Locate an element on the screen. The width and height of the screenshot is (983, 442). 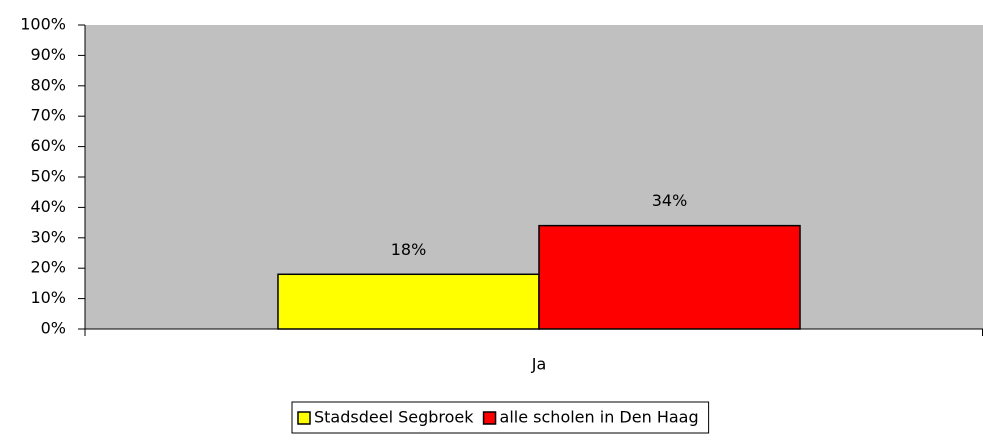
y-tick-label: 70% is located at coordinates (48, 115).